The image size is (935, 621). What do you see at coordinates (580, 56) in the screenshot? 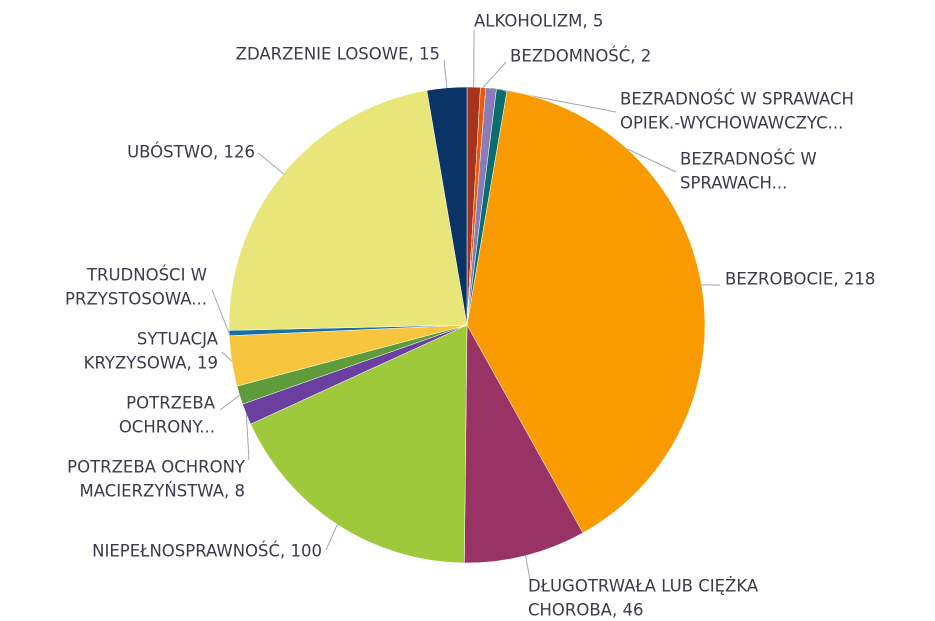
I see `slice-label: BEZDOMNOŚĆ, 2` at bounding box center [580, 56].